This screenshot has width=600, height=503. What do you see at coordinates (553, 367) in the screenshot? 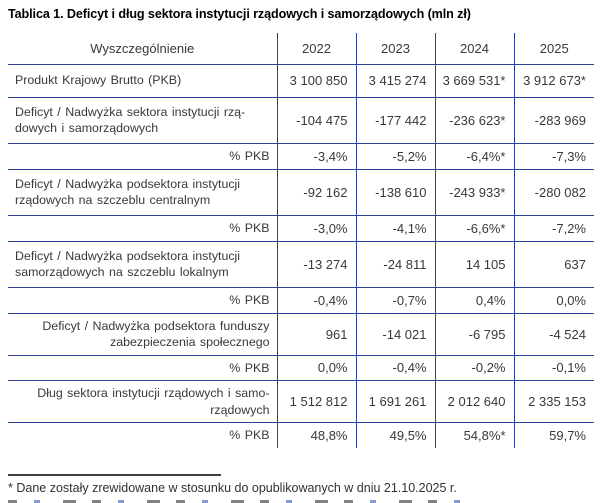
I see `value-cell: -0,1%` at bounding box center [553, 367].